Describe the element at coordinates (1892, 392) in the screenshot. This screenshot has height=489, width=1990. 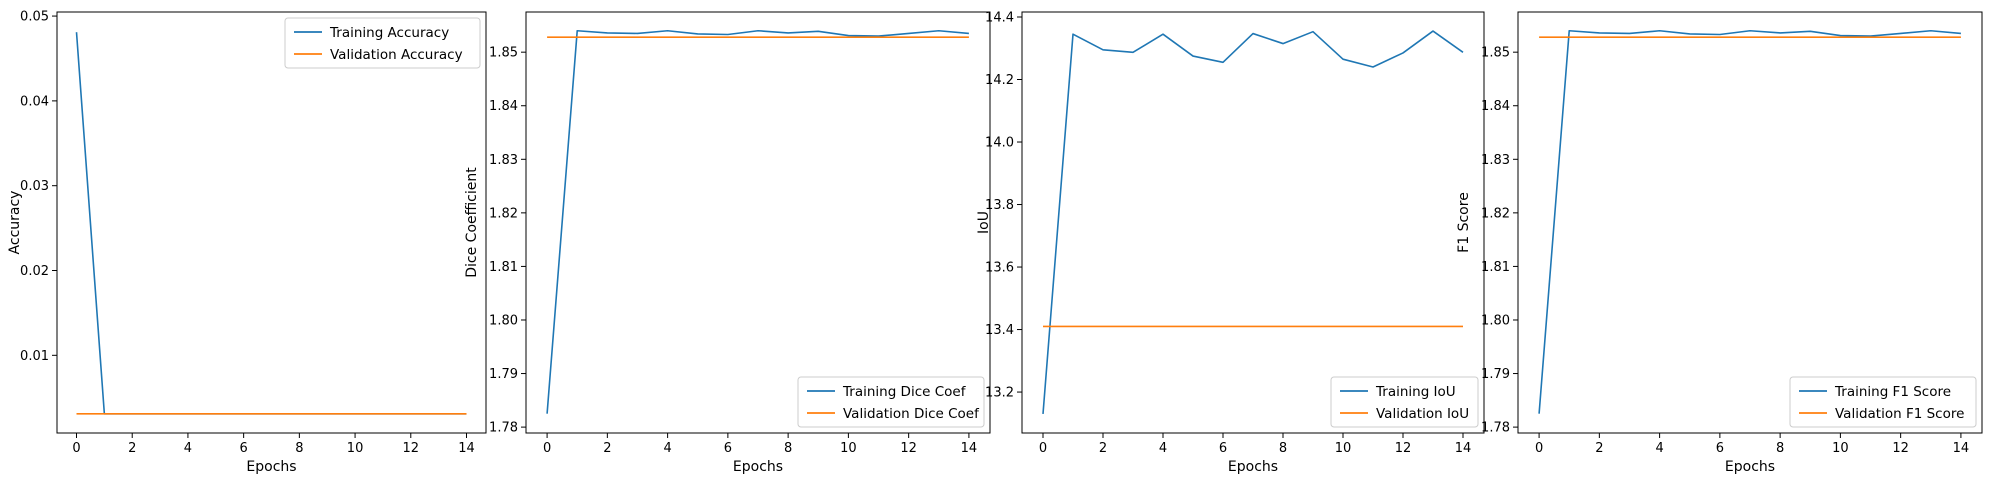
I see `legend-label: Training F1 Score` at that location.